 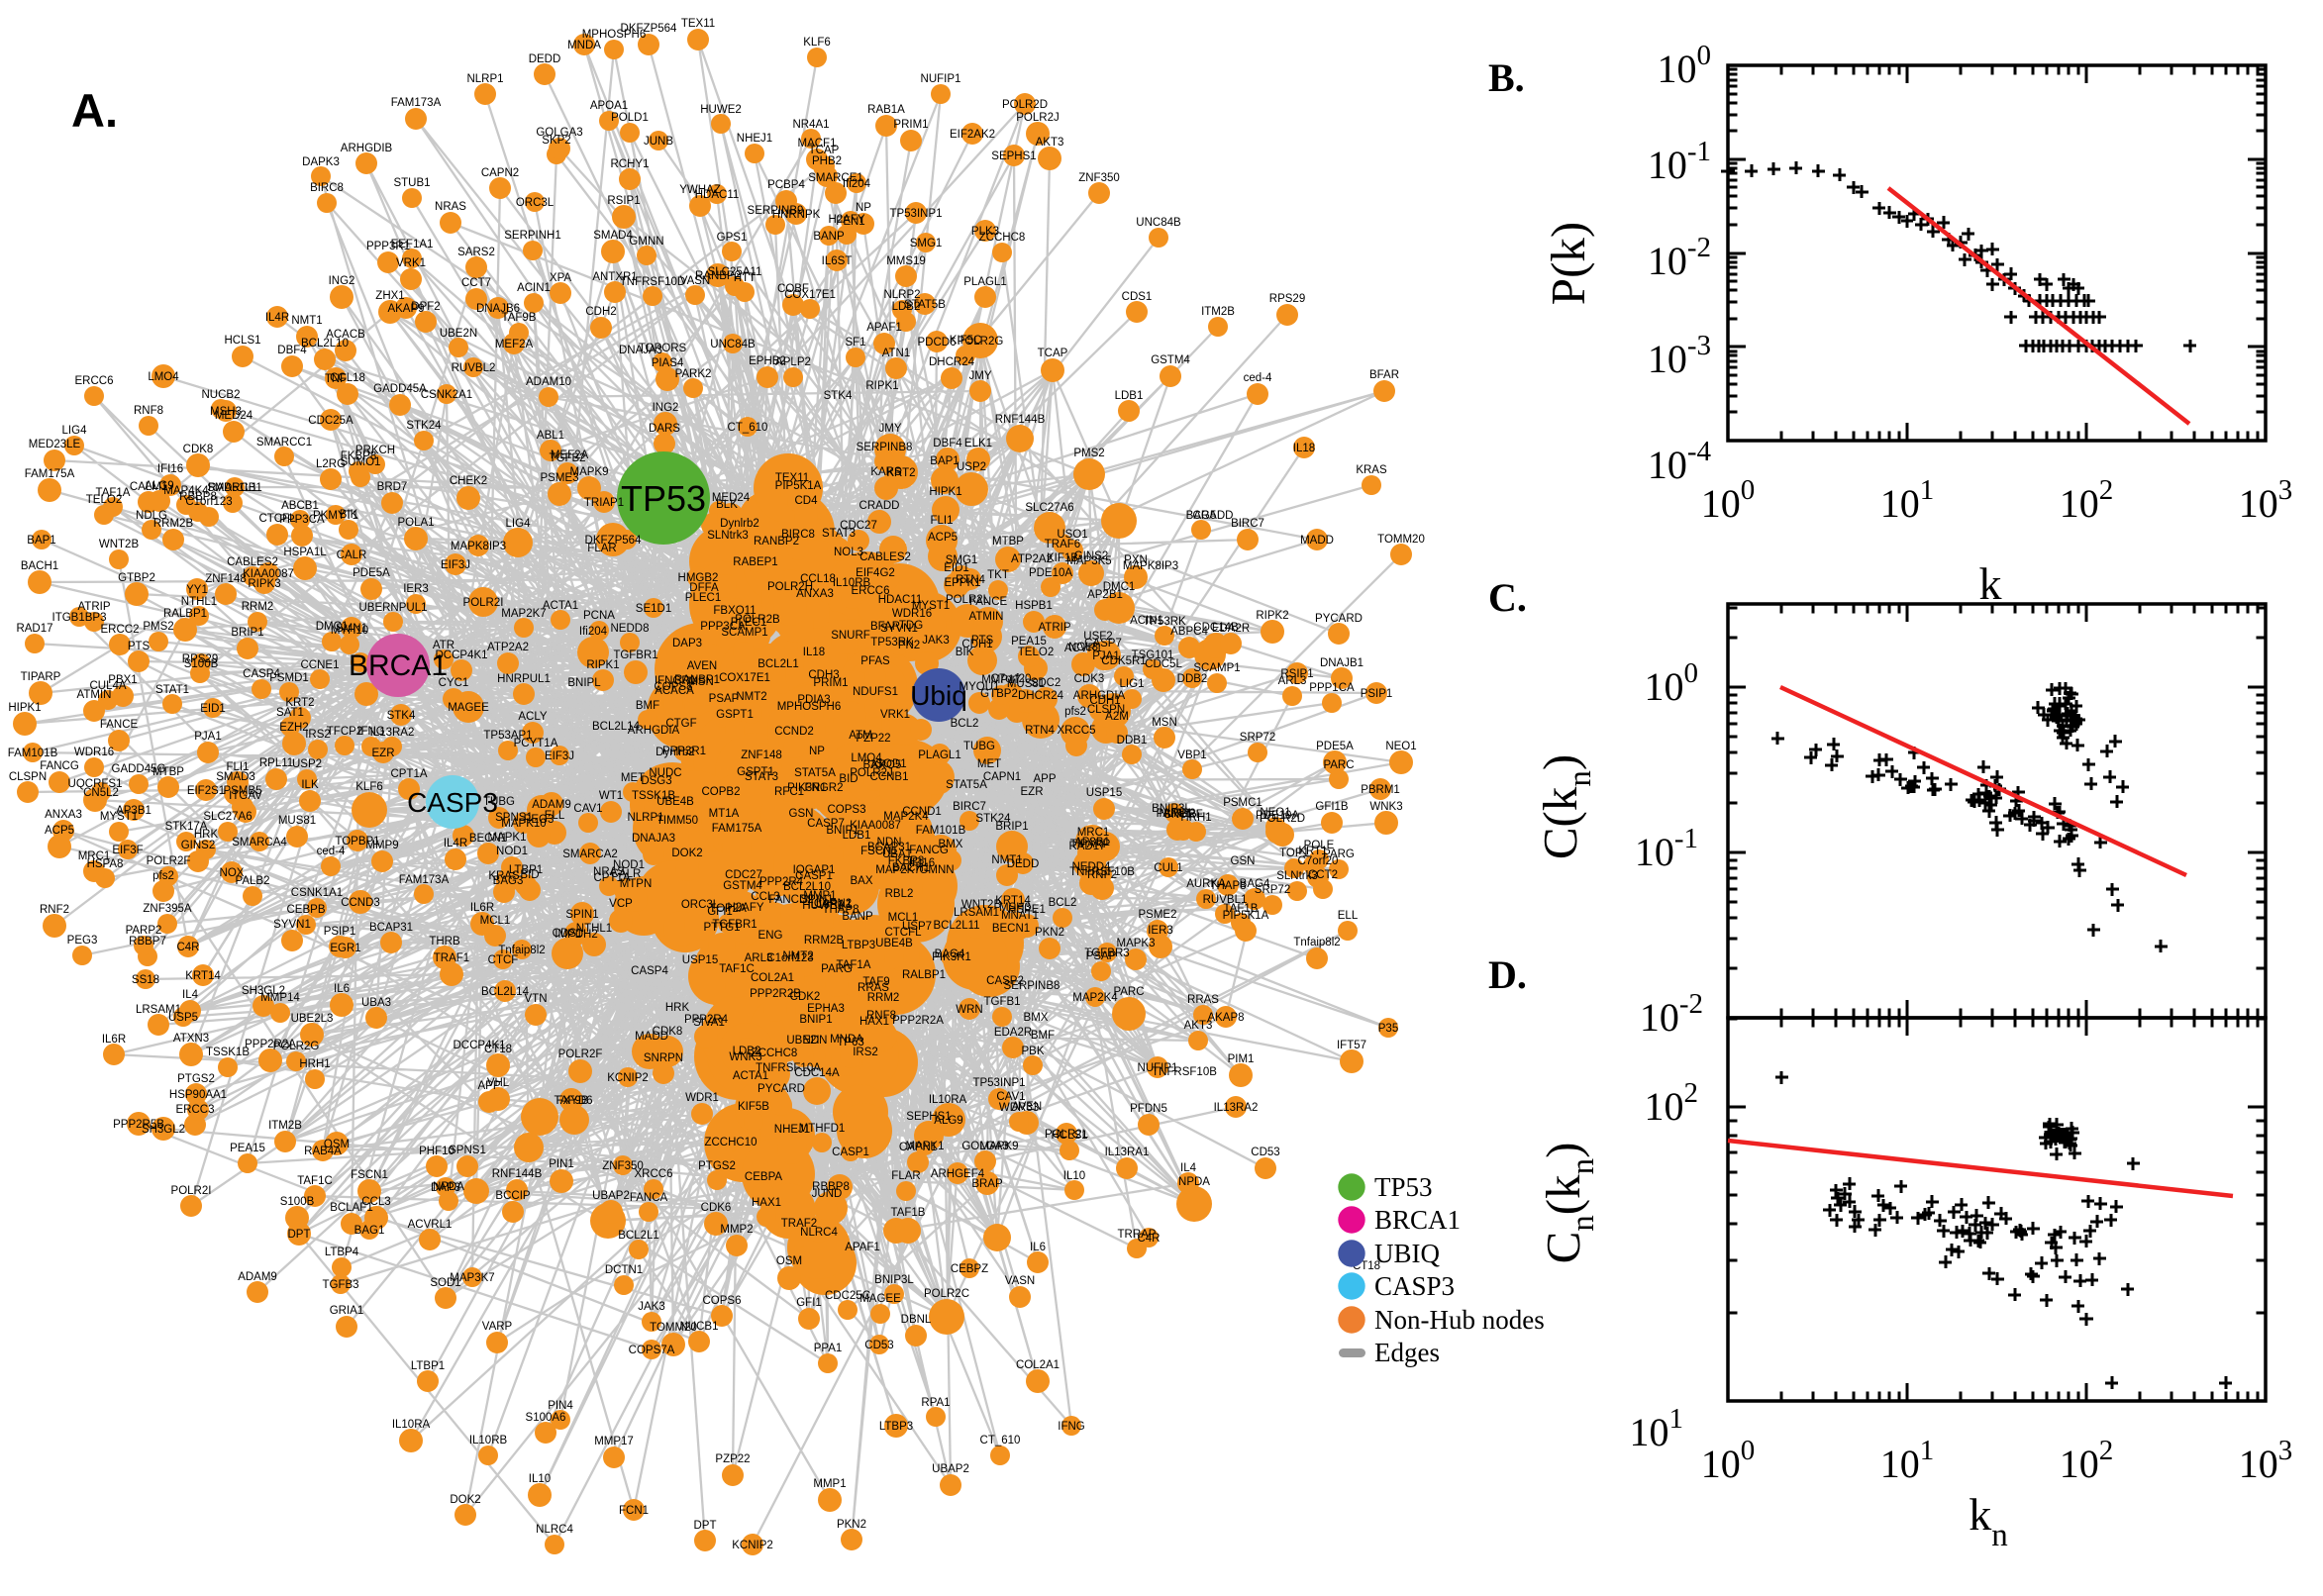 What do you see at coordinates (705, 1526) in the screenshot?
I see `svg-text: DPT` at bounding box center [705, 1526].